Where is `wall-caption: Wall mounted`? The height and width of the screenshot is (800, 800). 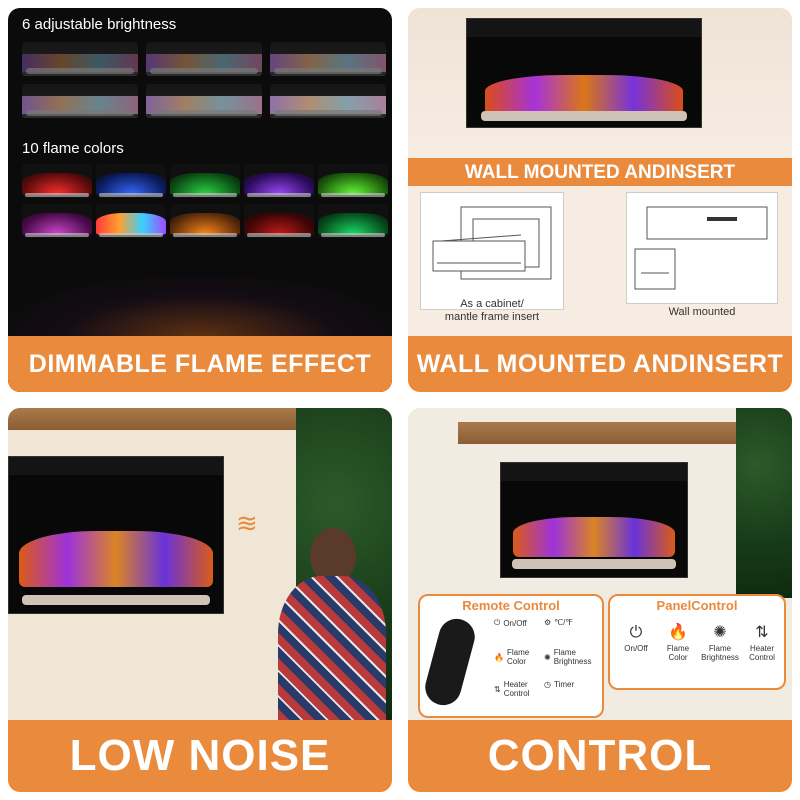 wall-caption: Wall mounted is located at coordinates (702, 312).